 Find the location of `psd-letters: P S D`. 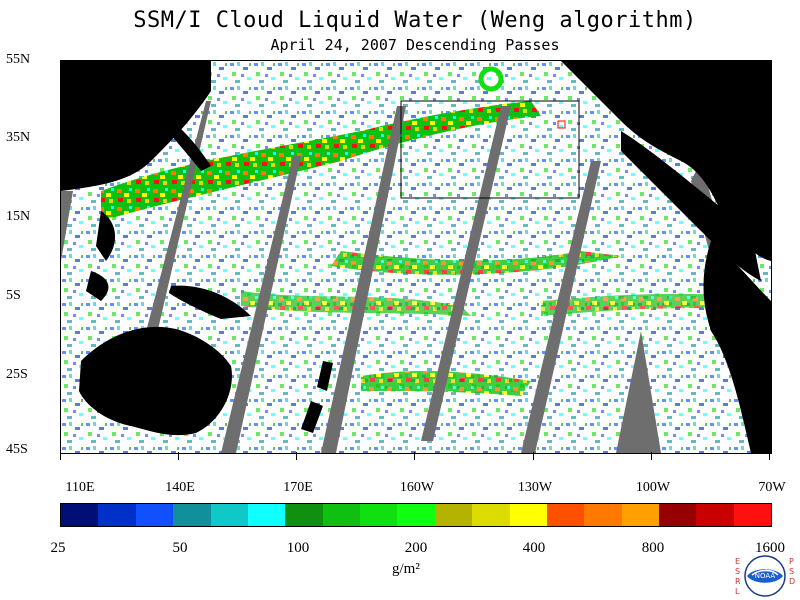

psd-letters: P S D is located at coordinates (792, 571).